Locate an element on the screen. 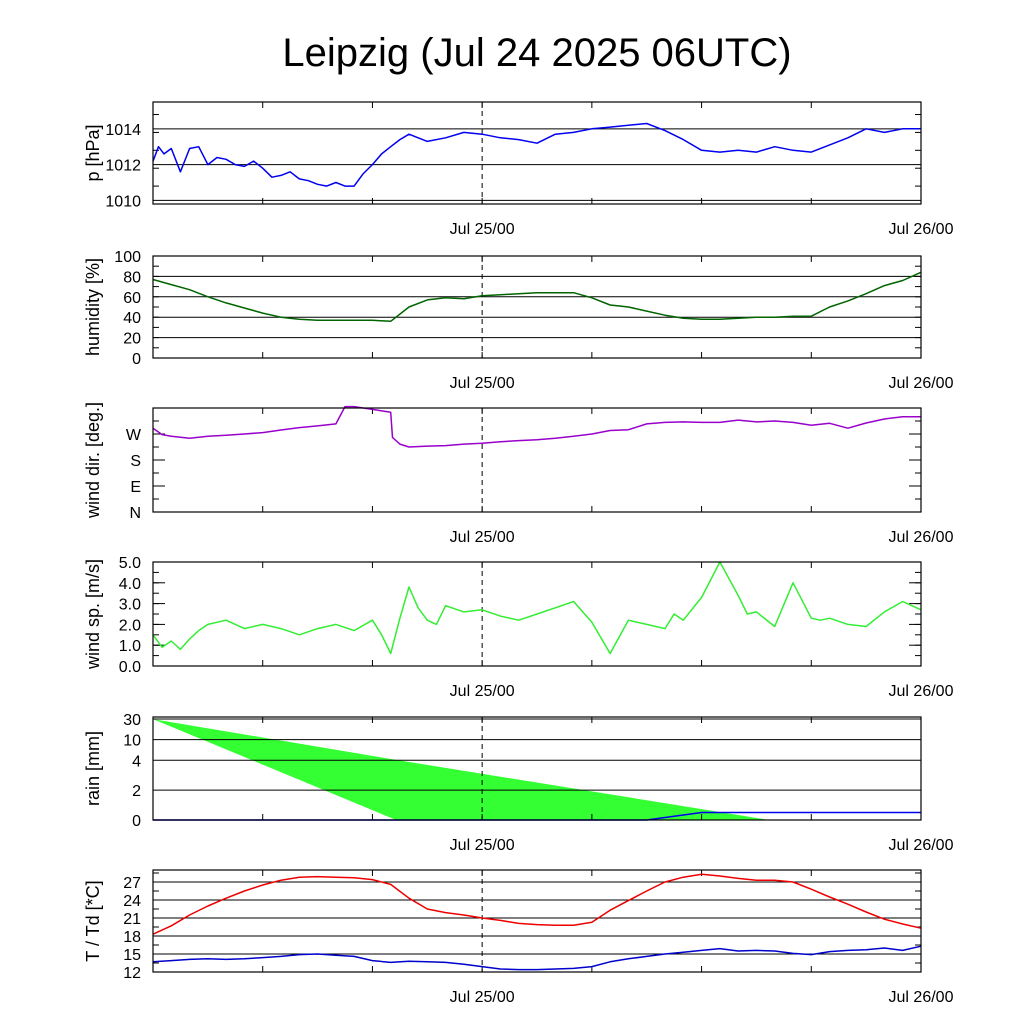 This screenshot has width=1024, height=1024. y-tick-label: N is located at coordinates (135, 513).